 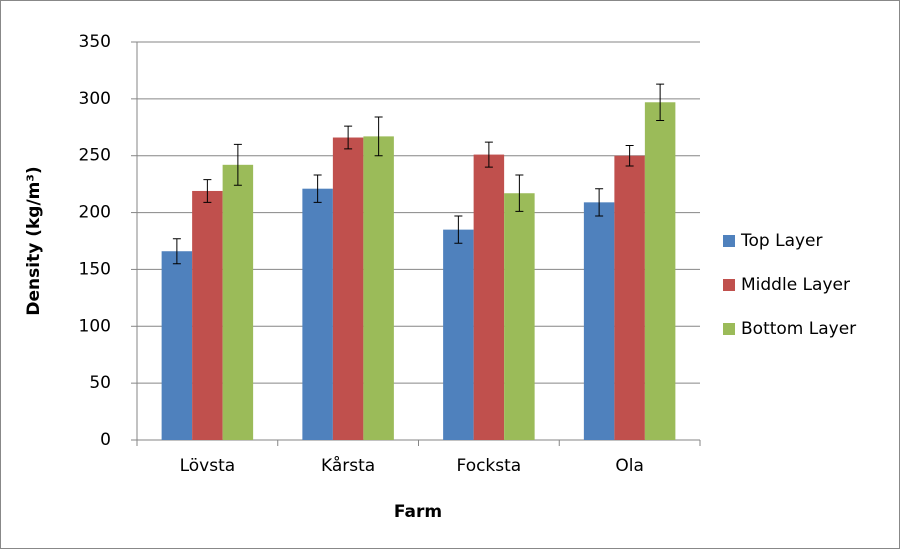 I want to click on x-tick-label: Kårsta, so click(x=348, y=465).